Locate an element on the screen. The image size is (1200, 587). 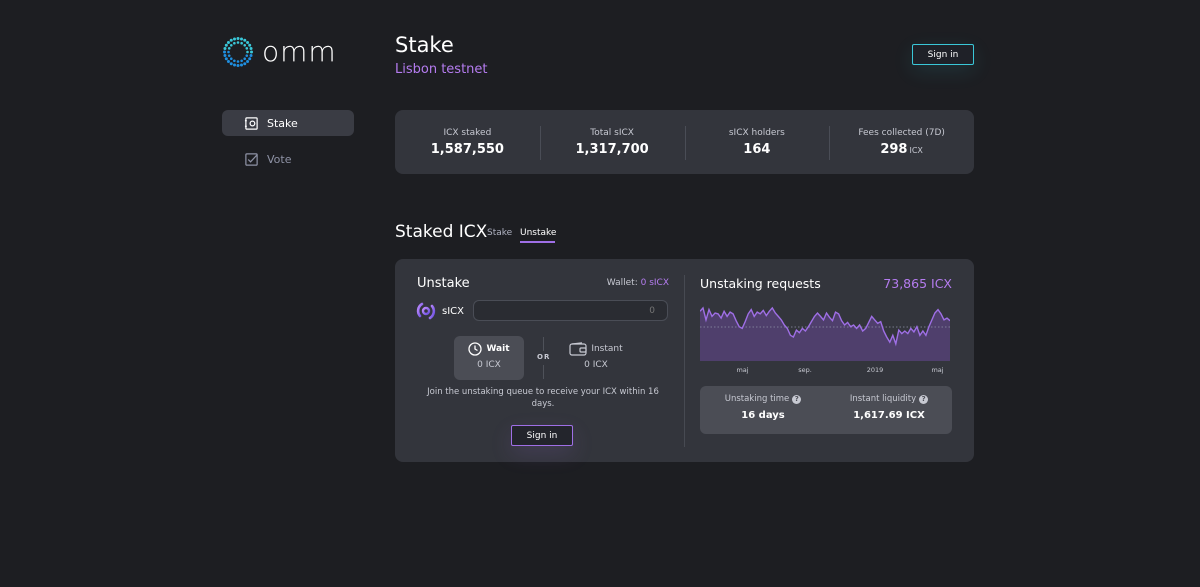
unstaking-time-value: 16 days is located at coordinates (763, 415).